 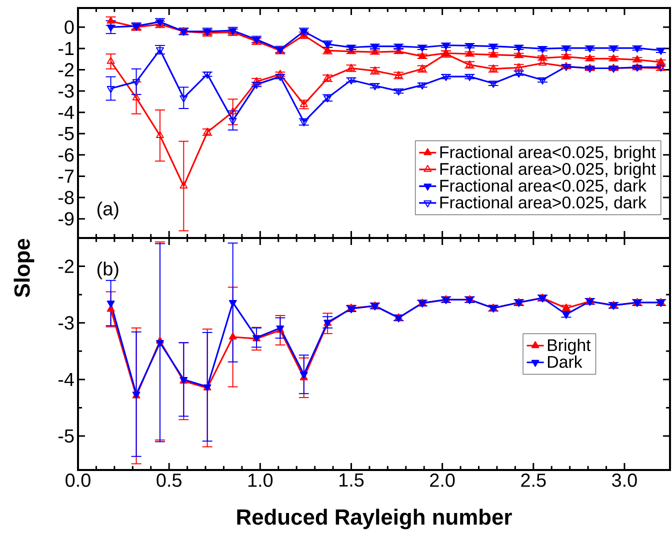 What do you see at coordinates (24, 268) in the screenshot?
I see `y-axis-title: Slope` at bounding box center [24, 268].